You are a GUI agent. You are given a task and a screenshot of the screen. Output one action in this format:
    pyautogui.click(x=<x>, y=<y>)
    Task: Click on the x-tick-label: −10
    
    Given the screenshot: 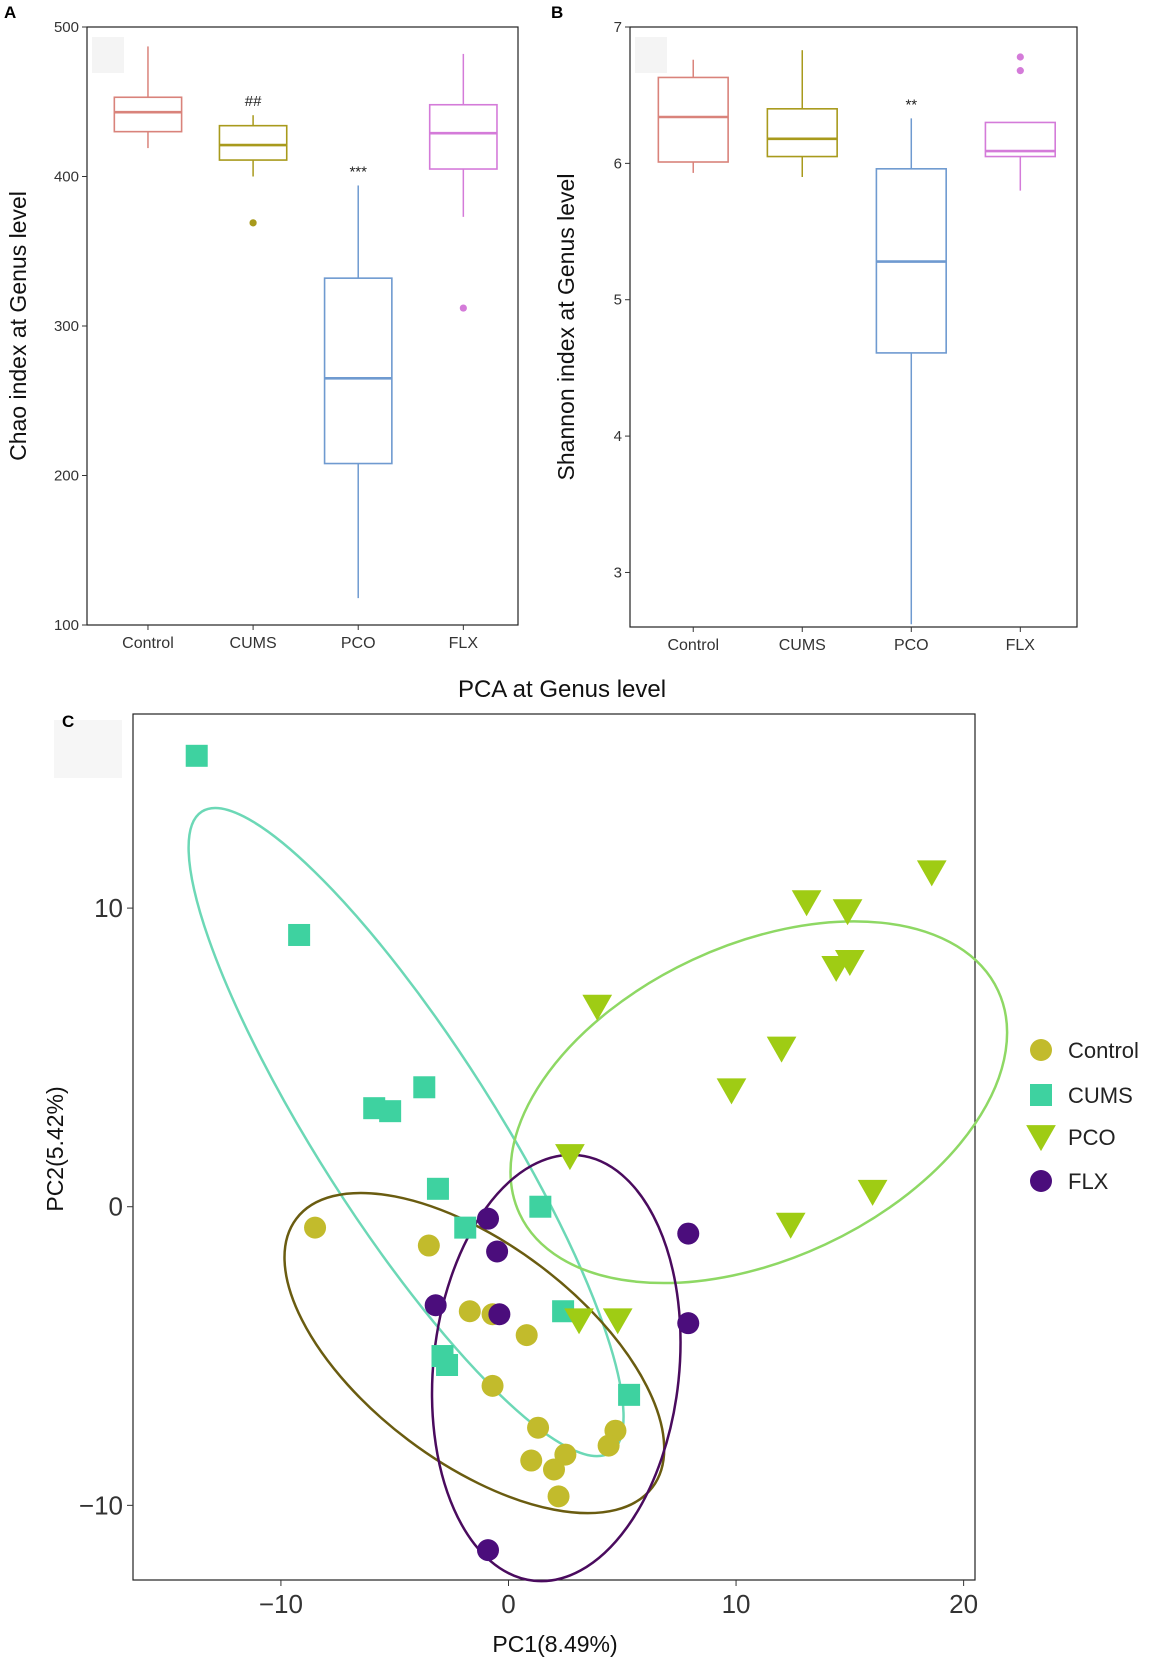 What is the action you would take?
    pyautogui.click(x=281, y=1604)
    